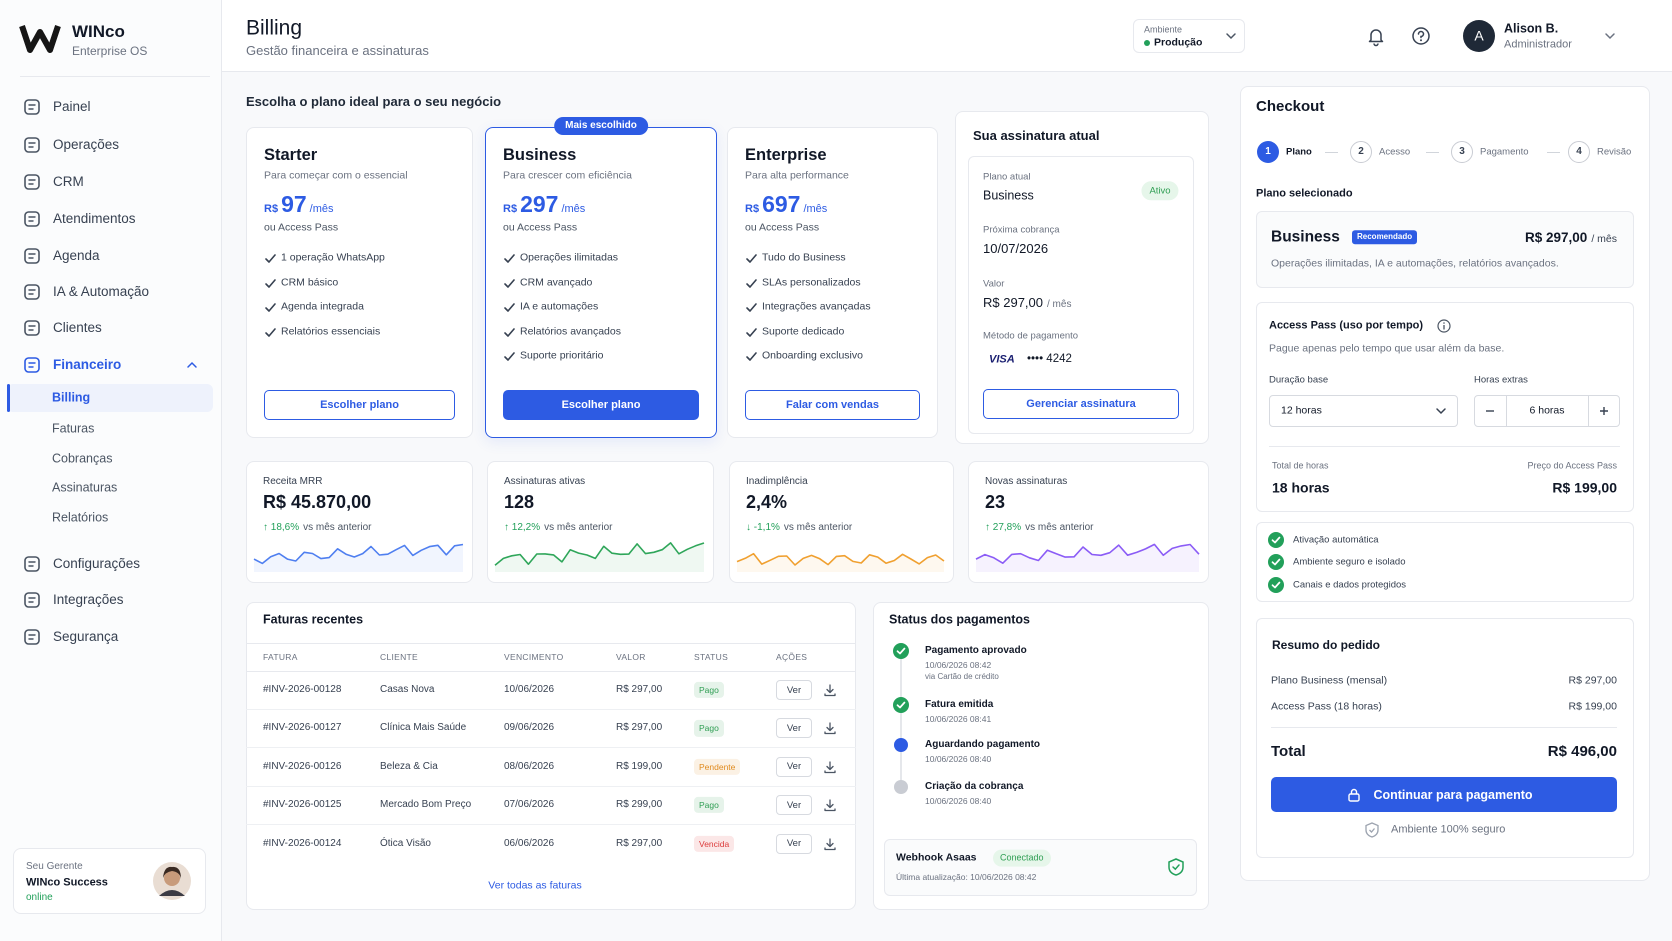 This screenshot has height=941, width=1672. I want to click on plan-button: Falar com vendas, so click(832, 405).